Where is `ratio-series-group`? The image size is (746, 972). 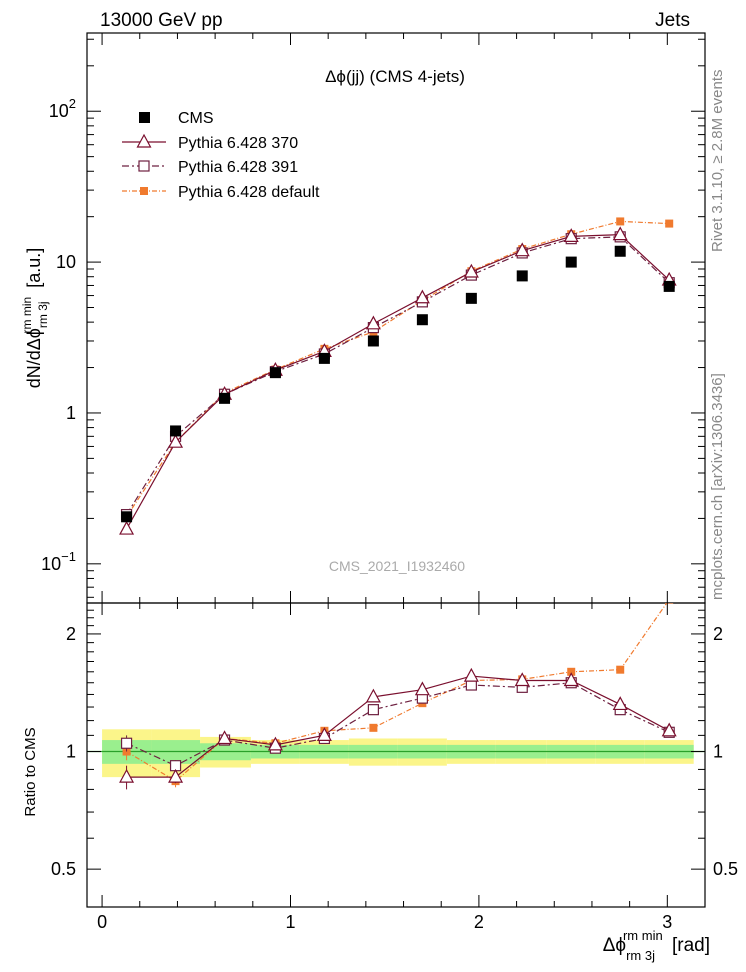
ratio-series-group is located at coordinates (398, 696).